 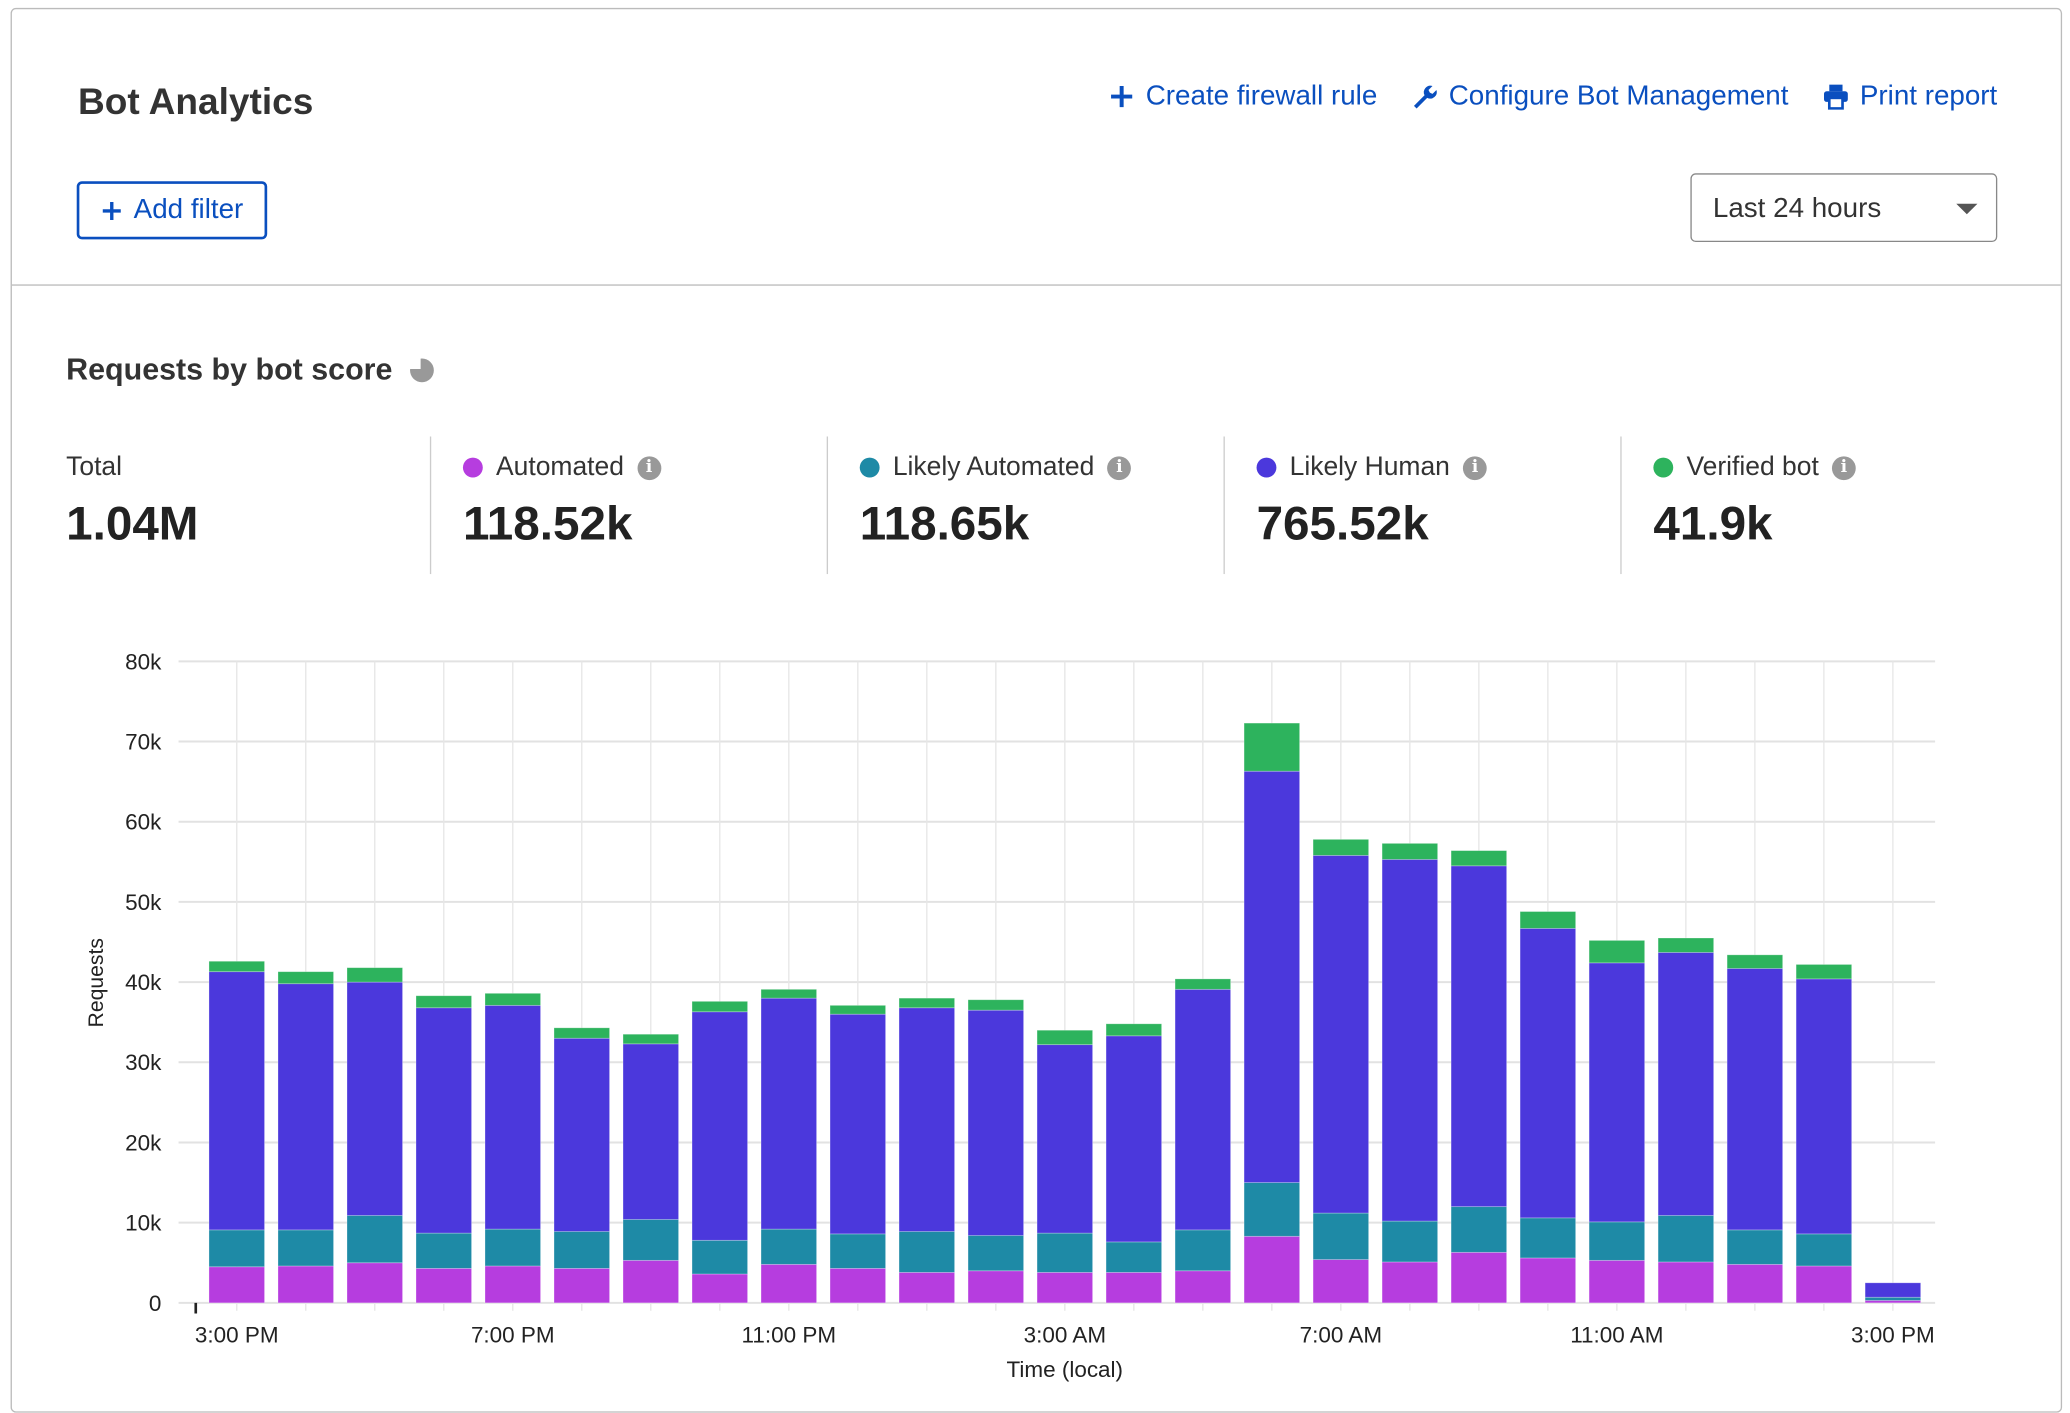 I want to click on x-tick-label: 3:00 PM, so click(x=1893, y=1335).